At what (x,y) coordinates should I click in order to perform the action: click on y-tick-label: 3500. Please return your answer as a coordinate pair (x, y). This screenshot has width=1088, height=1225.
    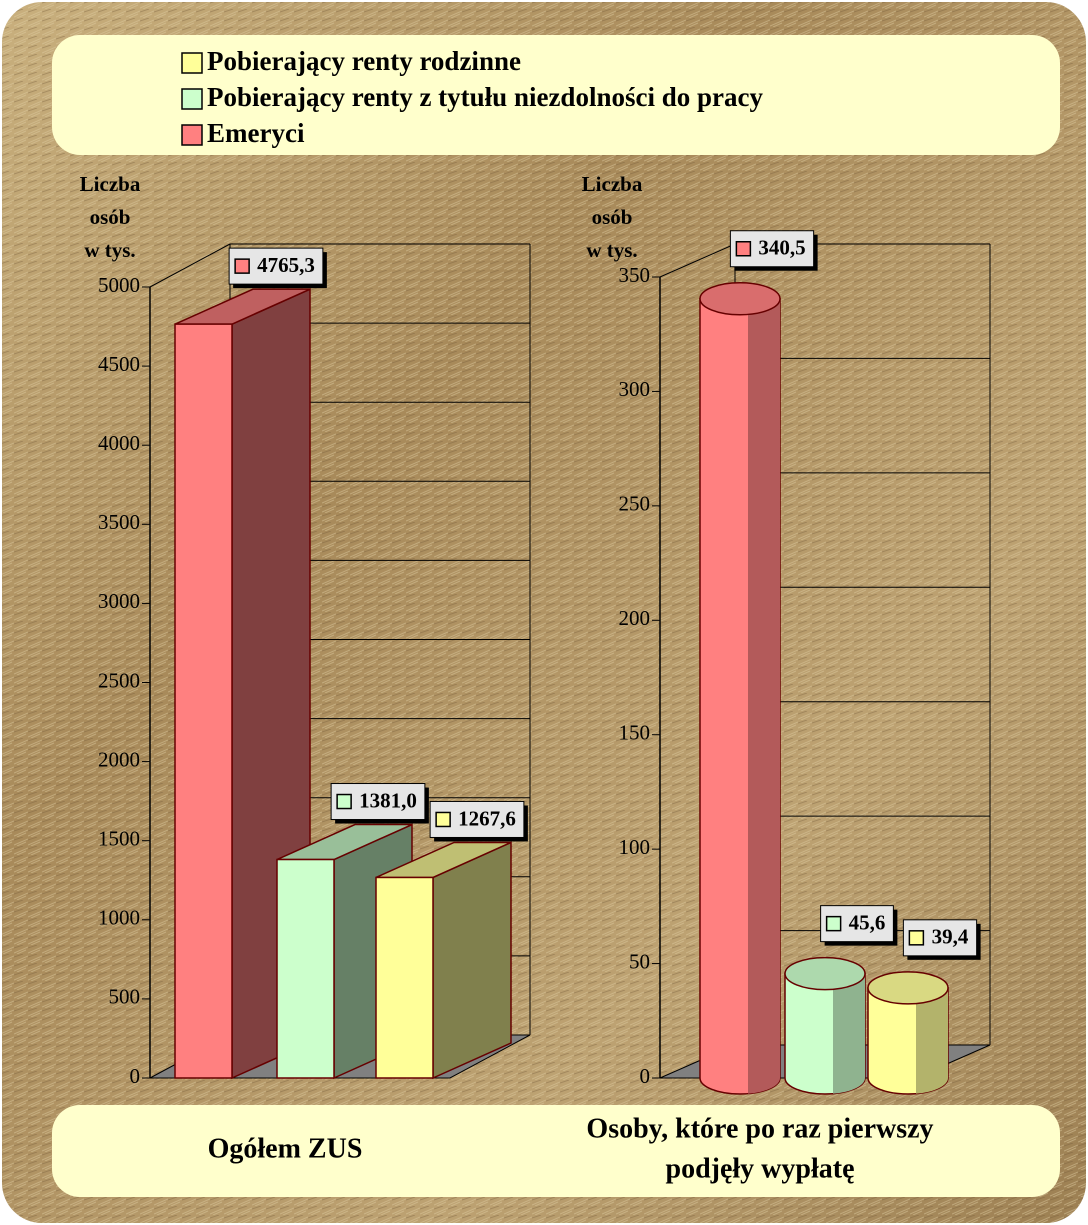
    Looking at the image, I should click on (119, 522).